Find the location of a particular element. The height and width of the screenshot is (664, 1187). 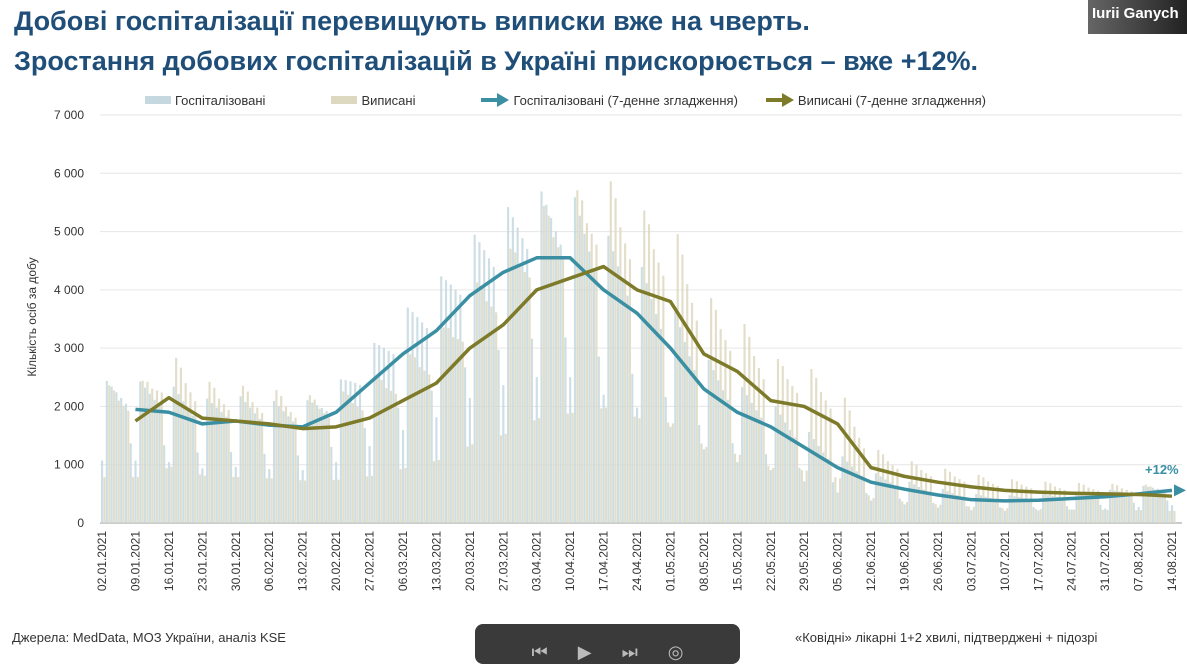

x-tick-label: 26.06.2021 is located at coordinates (938, 561).